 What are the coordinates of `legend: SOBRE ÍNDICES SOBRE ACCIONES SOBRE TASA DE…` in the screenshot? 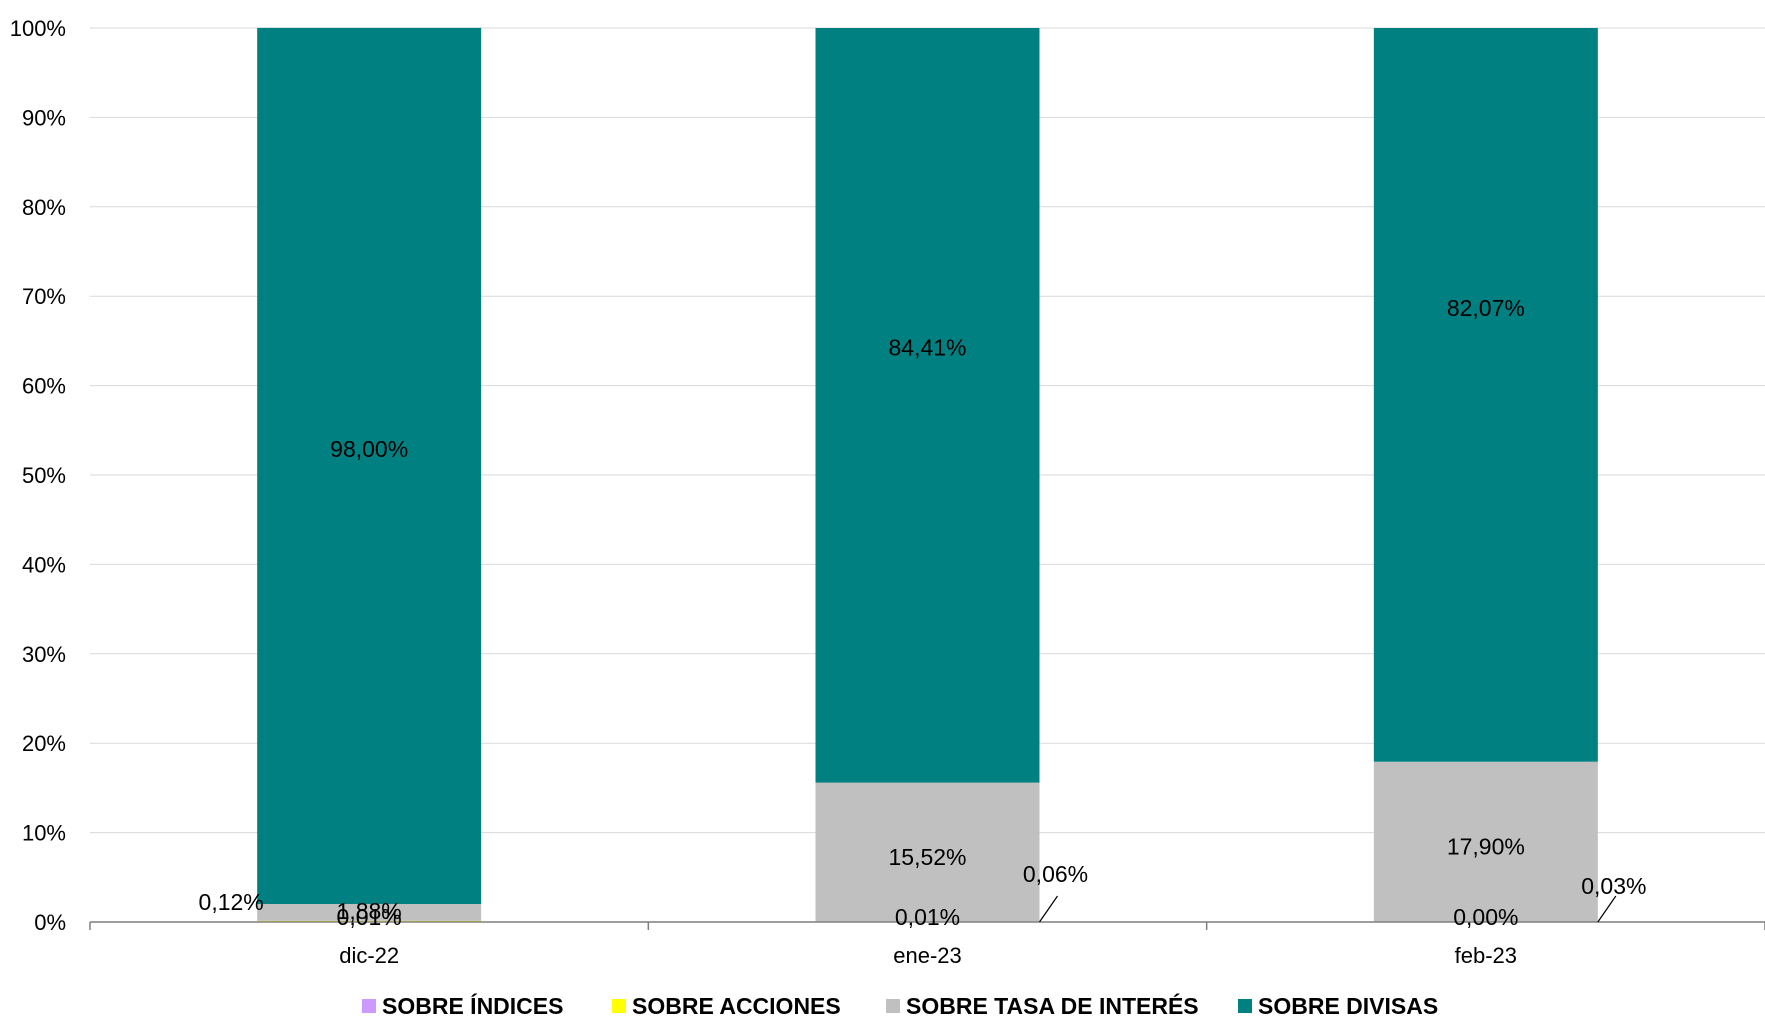 It's located at (882, 1006).